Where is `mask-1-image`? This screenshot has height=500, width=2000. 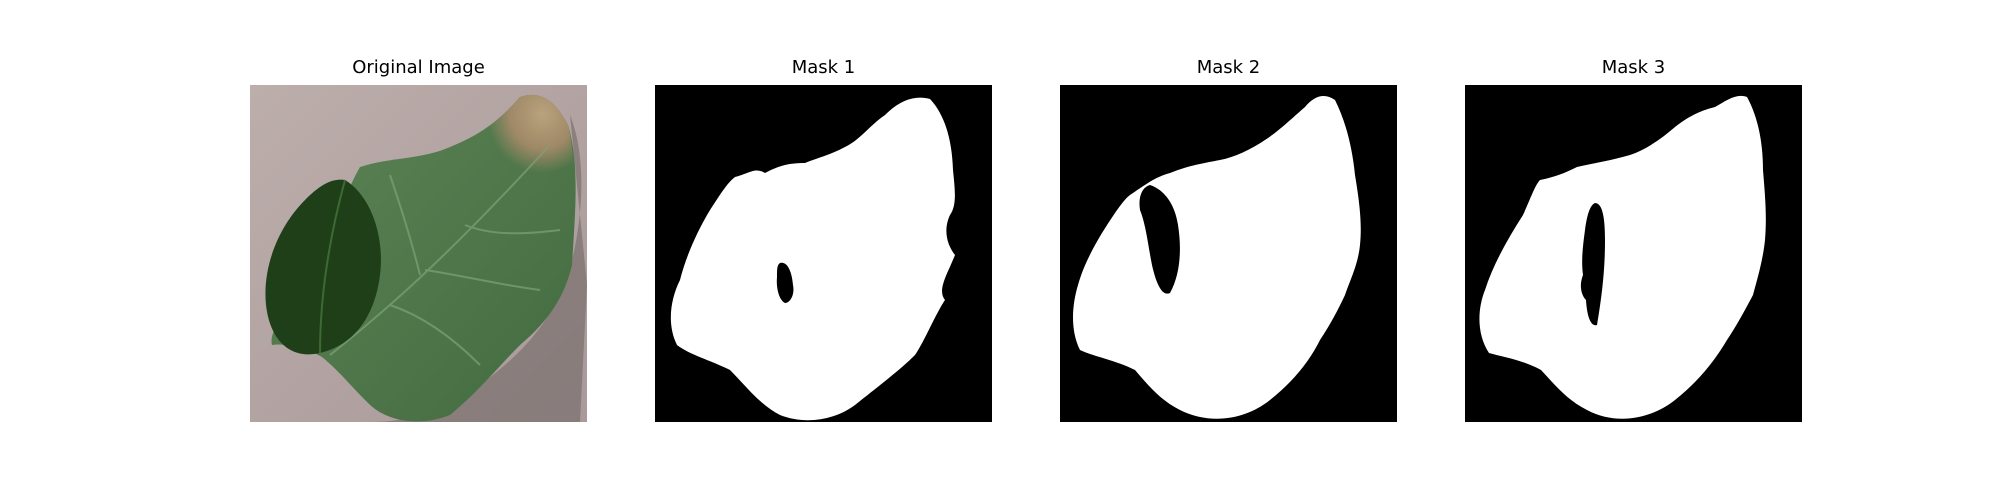 mask-1-image is located at coordinates (823, 253).